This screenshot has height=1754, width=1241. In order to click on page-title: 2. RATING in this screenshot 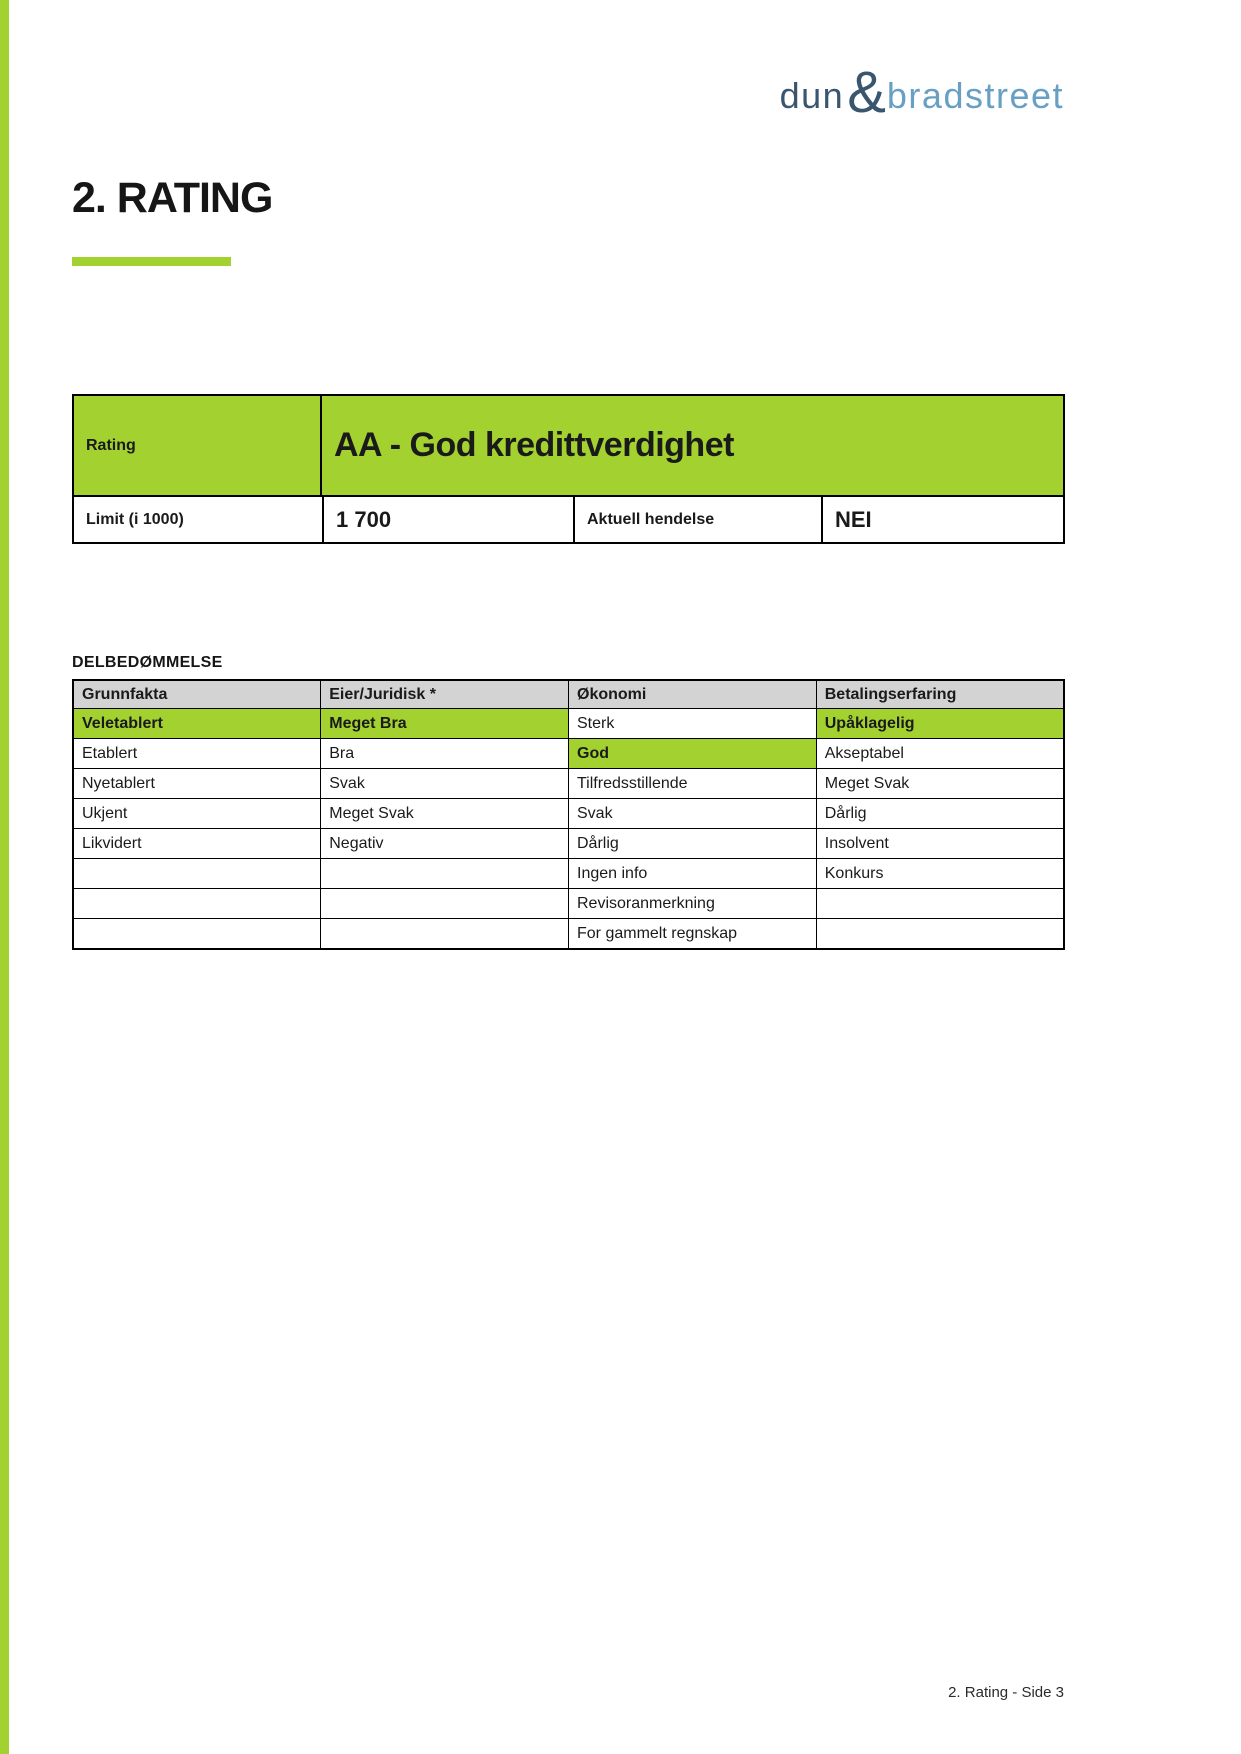, I will do `click(172, 198)`.